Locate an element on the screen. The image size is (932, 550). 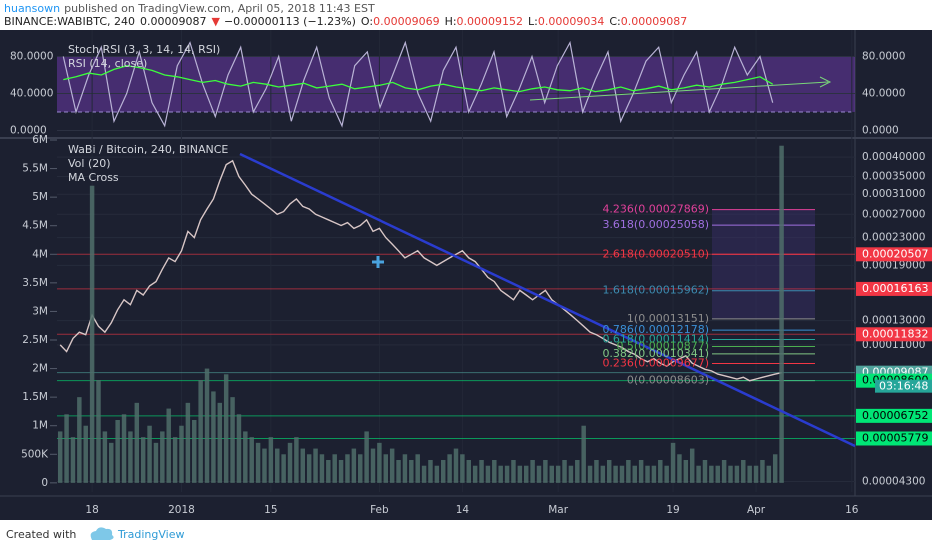
low: 0.00009034 is located at coordinates (571, 21).